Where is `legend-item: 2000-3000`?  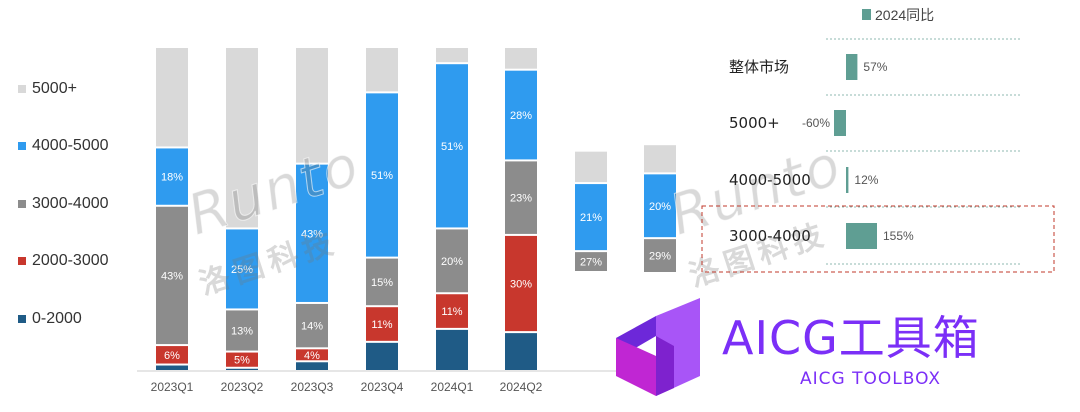
legend-item: 2000-3000 is located at coordinates (63, 261).